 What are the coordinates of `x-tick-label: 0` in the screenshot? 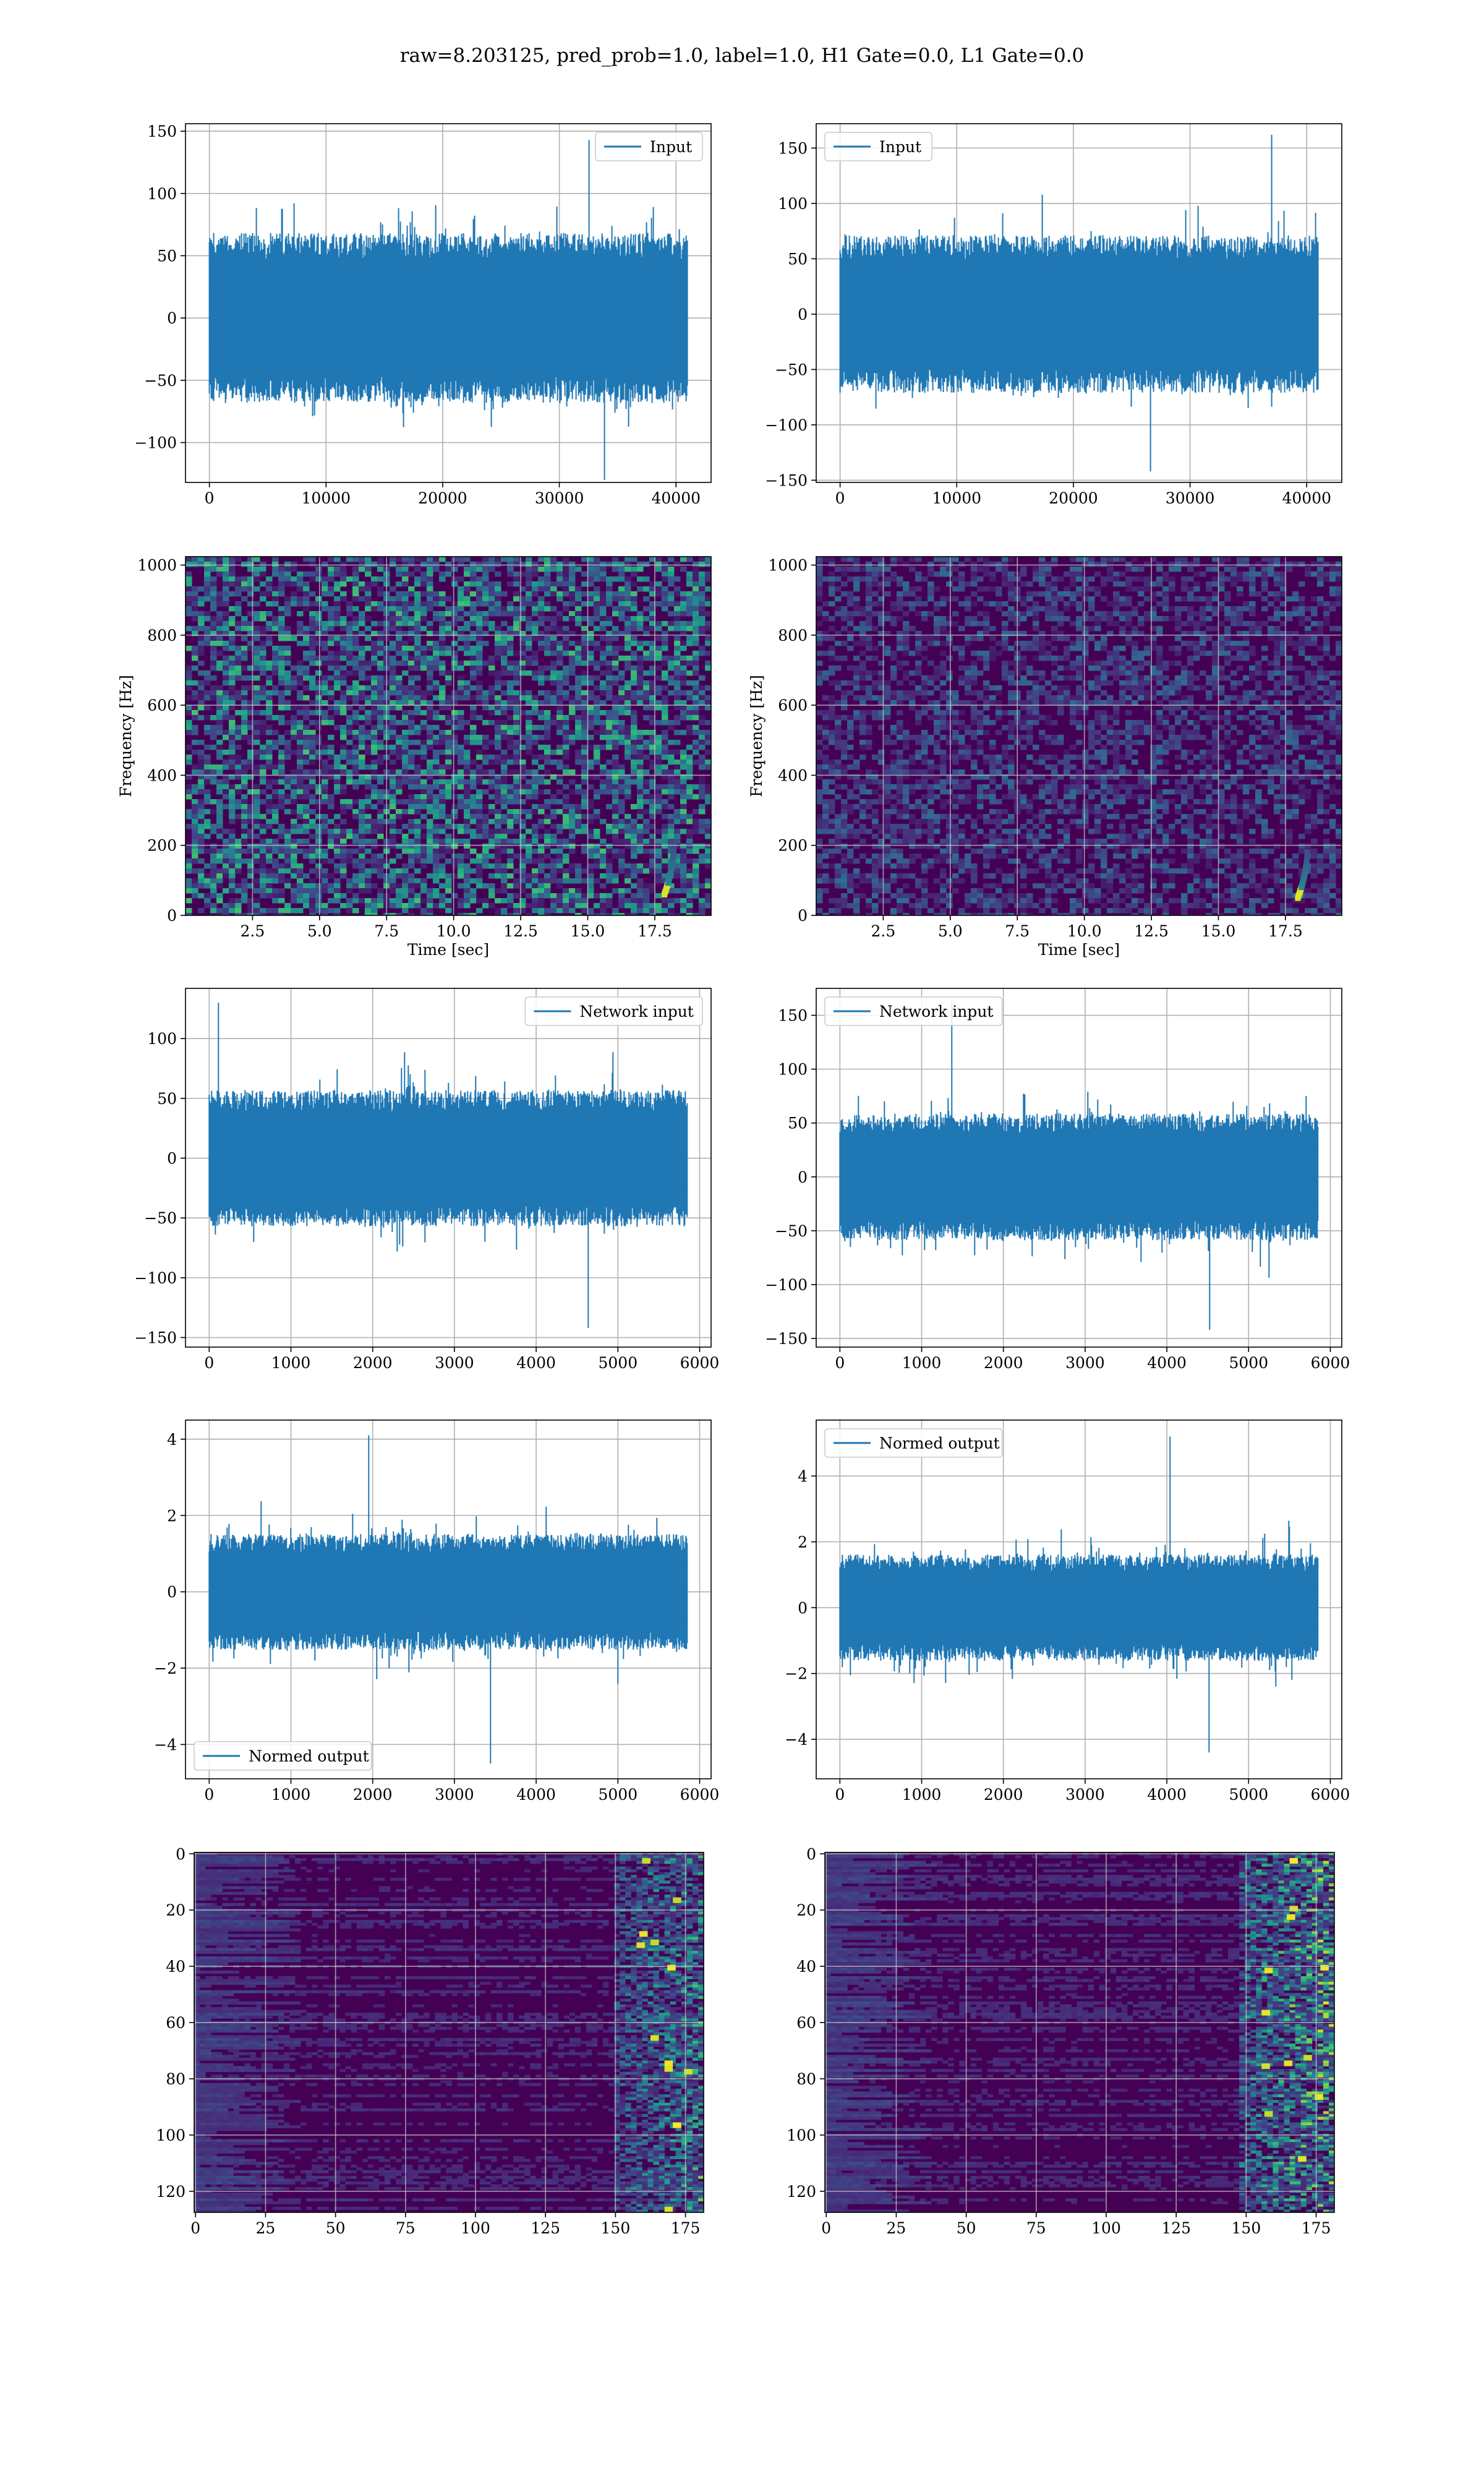 It's located at (210, 498).